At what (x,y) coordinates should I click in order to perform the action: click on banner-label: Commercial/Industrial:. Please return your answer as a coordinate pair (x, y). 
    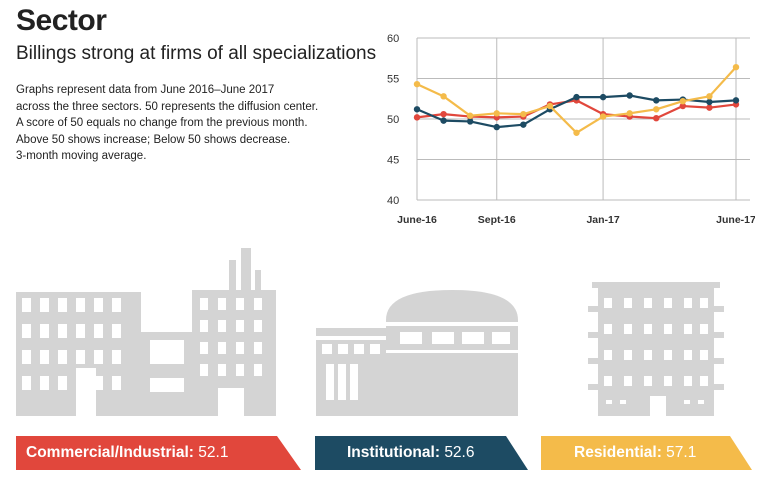
    Looking at the image, I should click on (110, 452).